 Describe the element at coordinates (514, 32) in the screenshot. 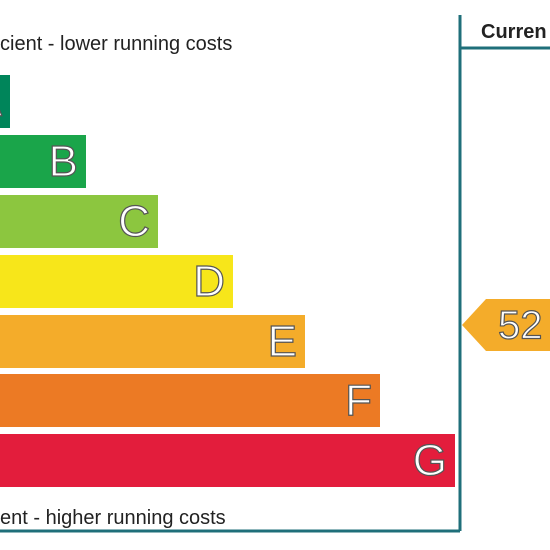

I see `column-title: Curren` at that location.